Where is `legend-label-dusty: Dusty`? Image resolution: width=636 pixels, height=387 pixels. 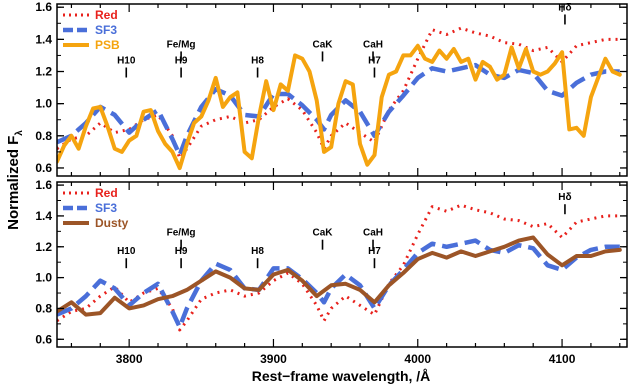
legend-label-dusty: Dusty is located at coordinates (112, 223).